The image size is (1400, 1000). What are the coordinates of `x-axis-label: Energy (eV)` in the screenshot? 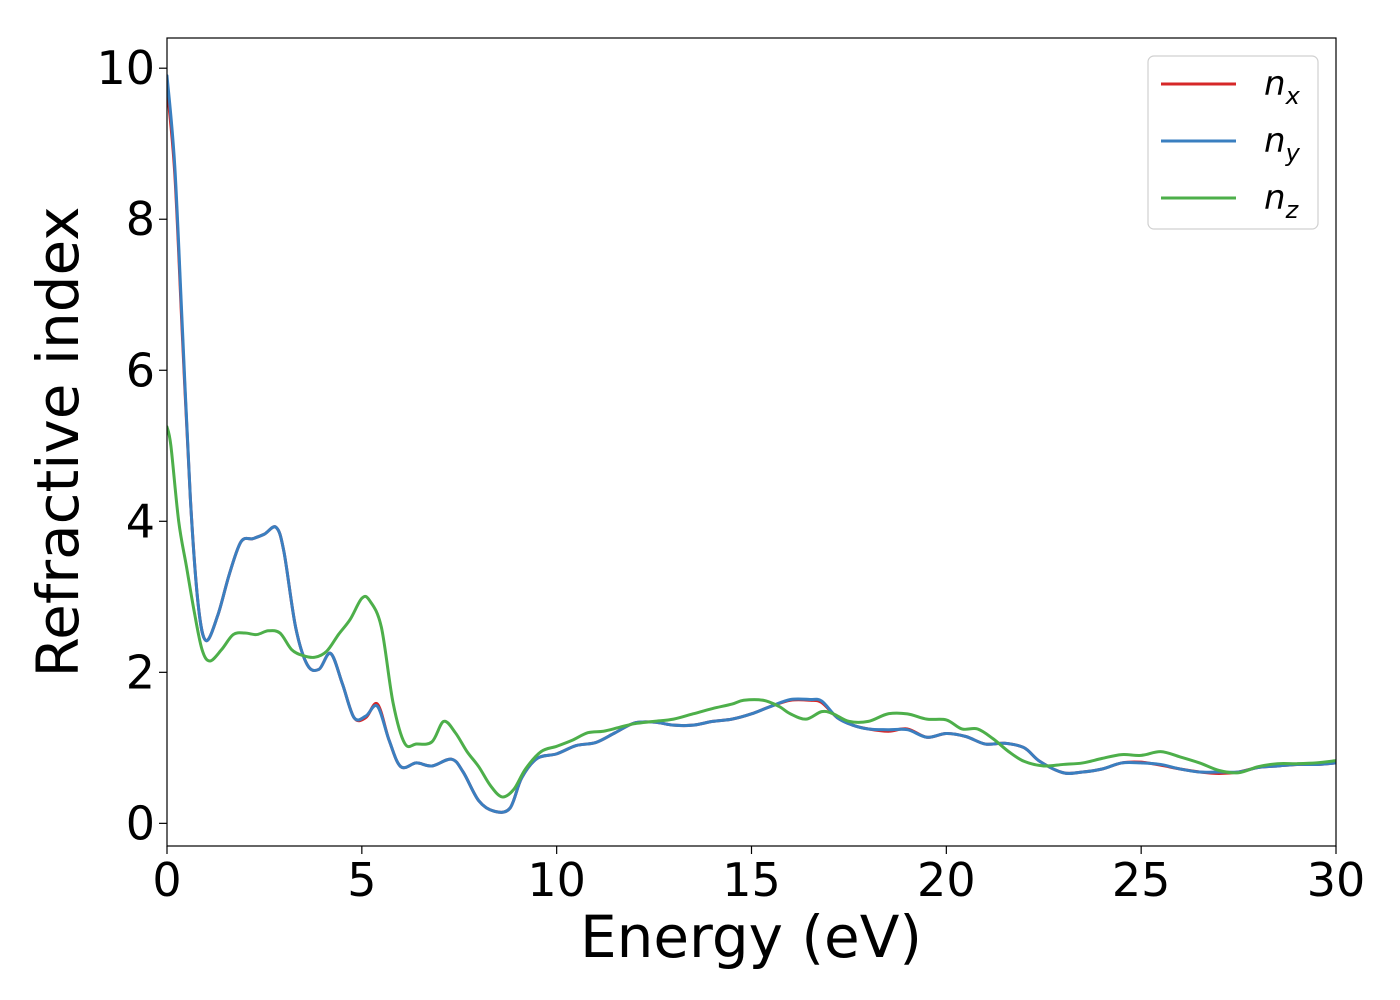 It's located at (751, 937).